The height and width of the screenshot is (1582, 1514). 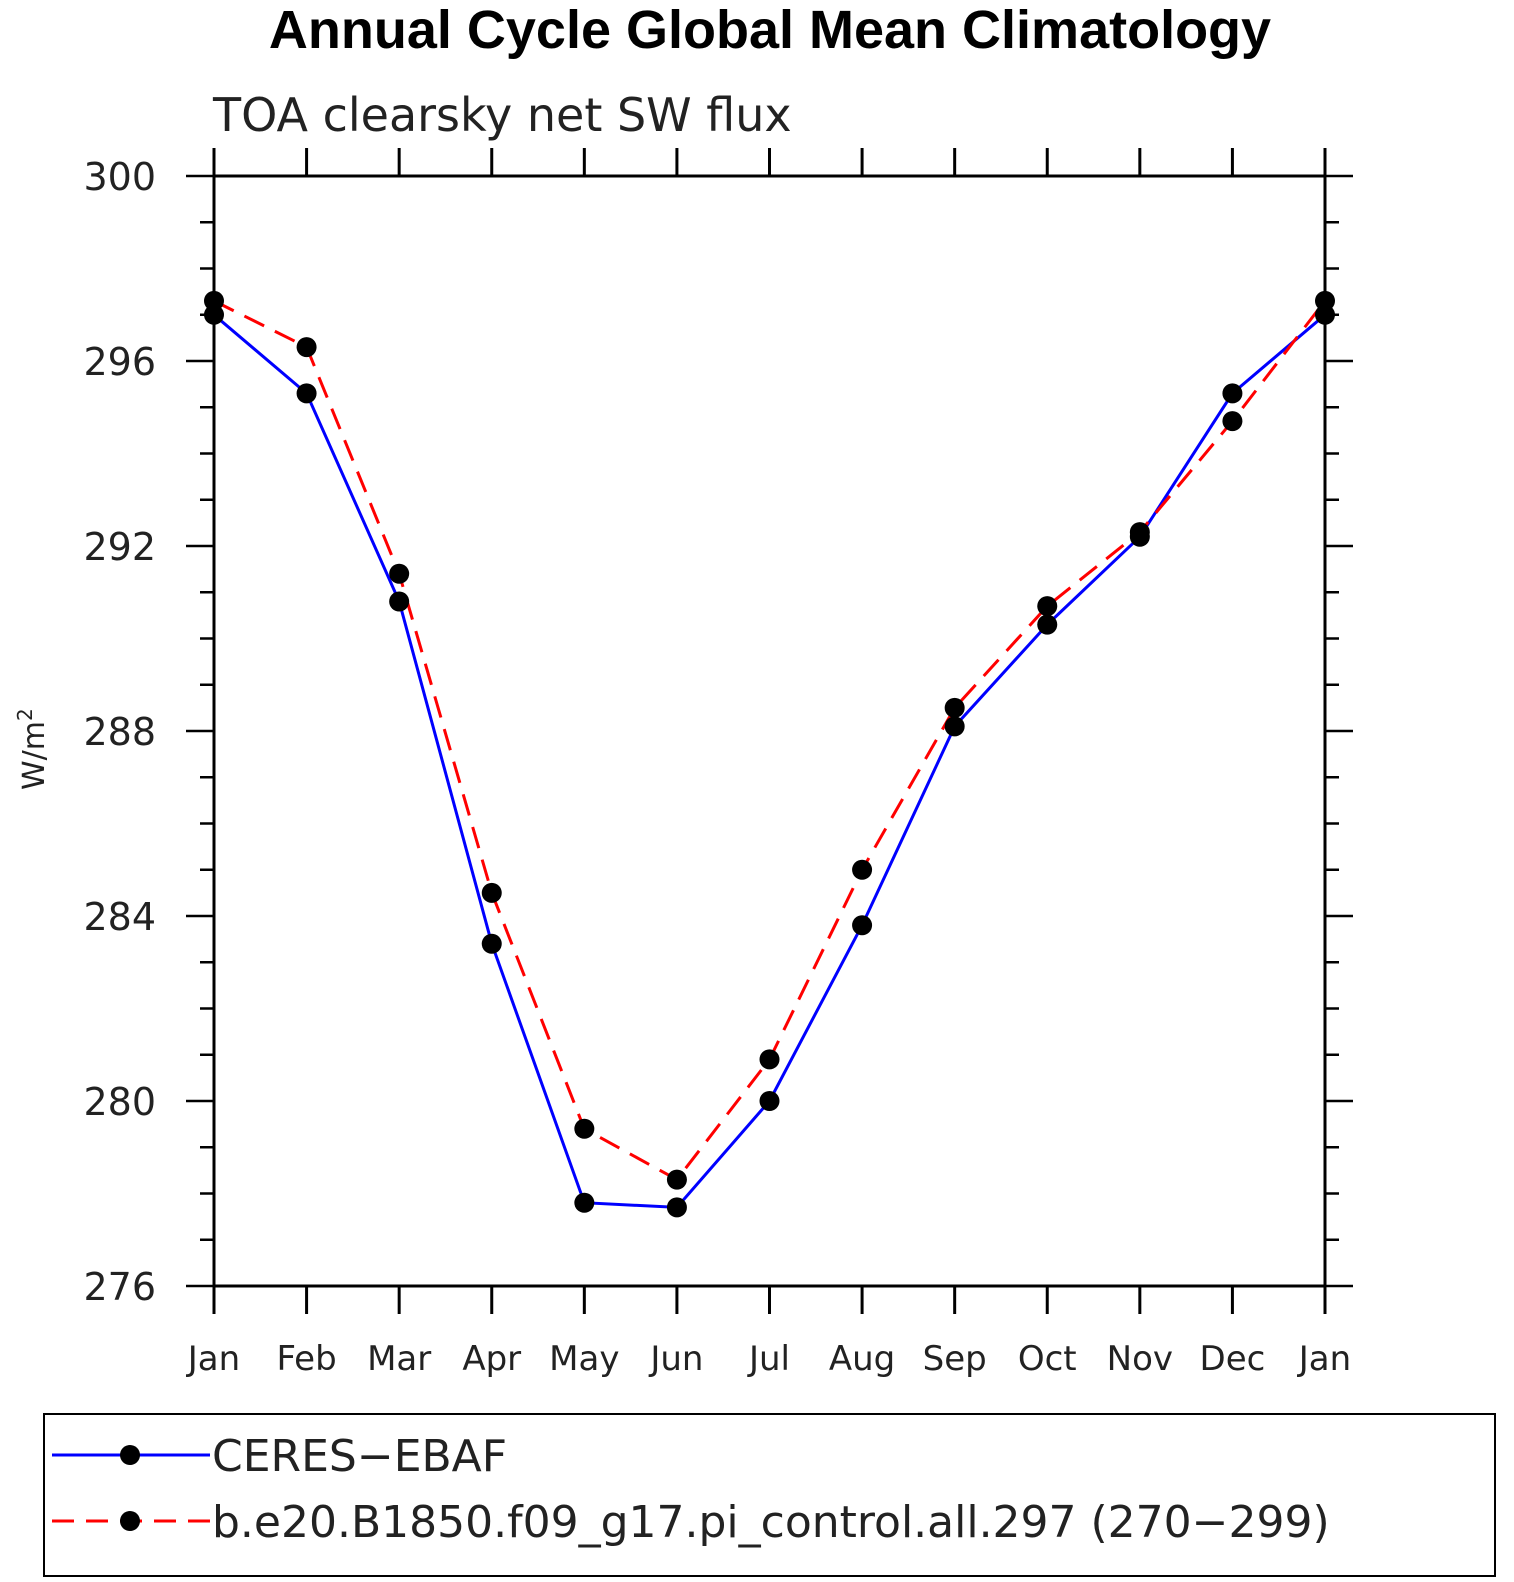 I want to click on x-tick-label: Apr, so click(x=491, y=1359).